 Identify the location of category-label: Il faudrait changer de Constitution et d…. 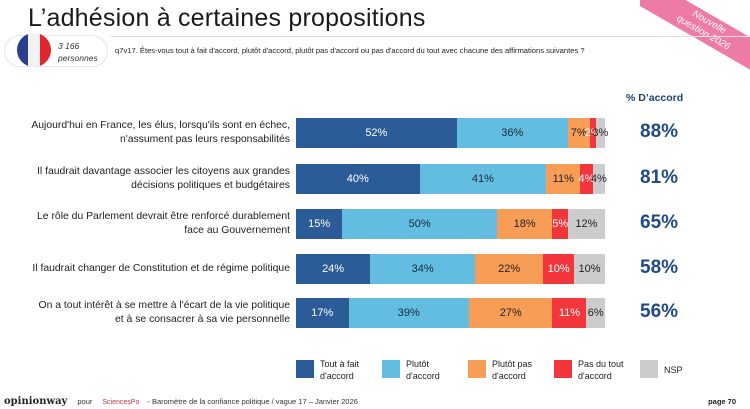
(145, 269).